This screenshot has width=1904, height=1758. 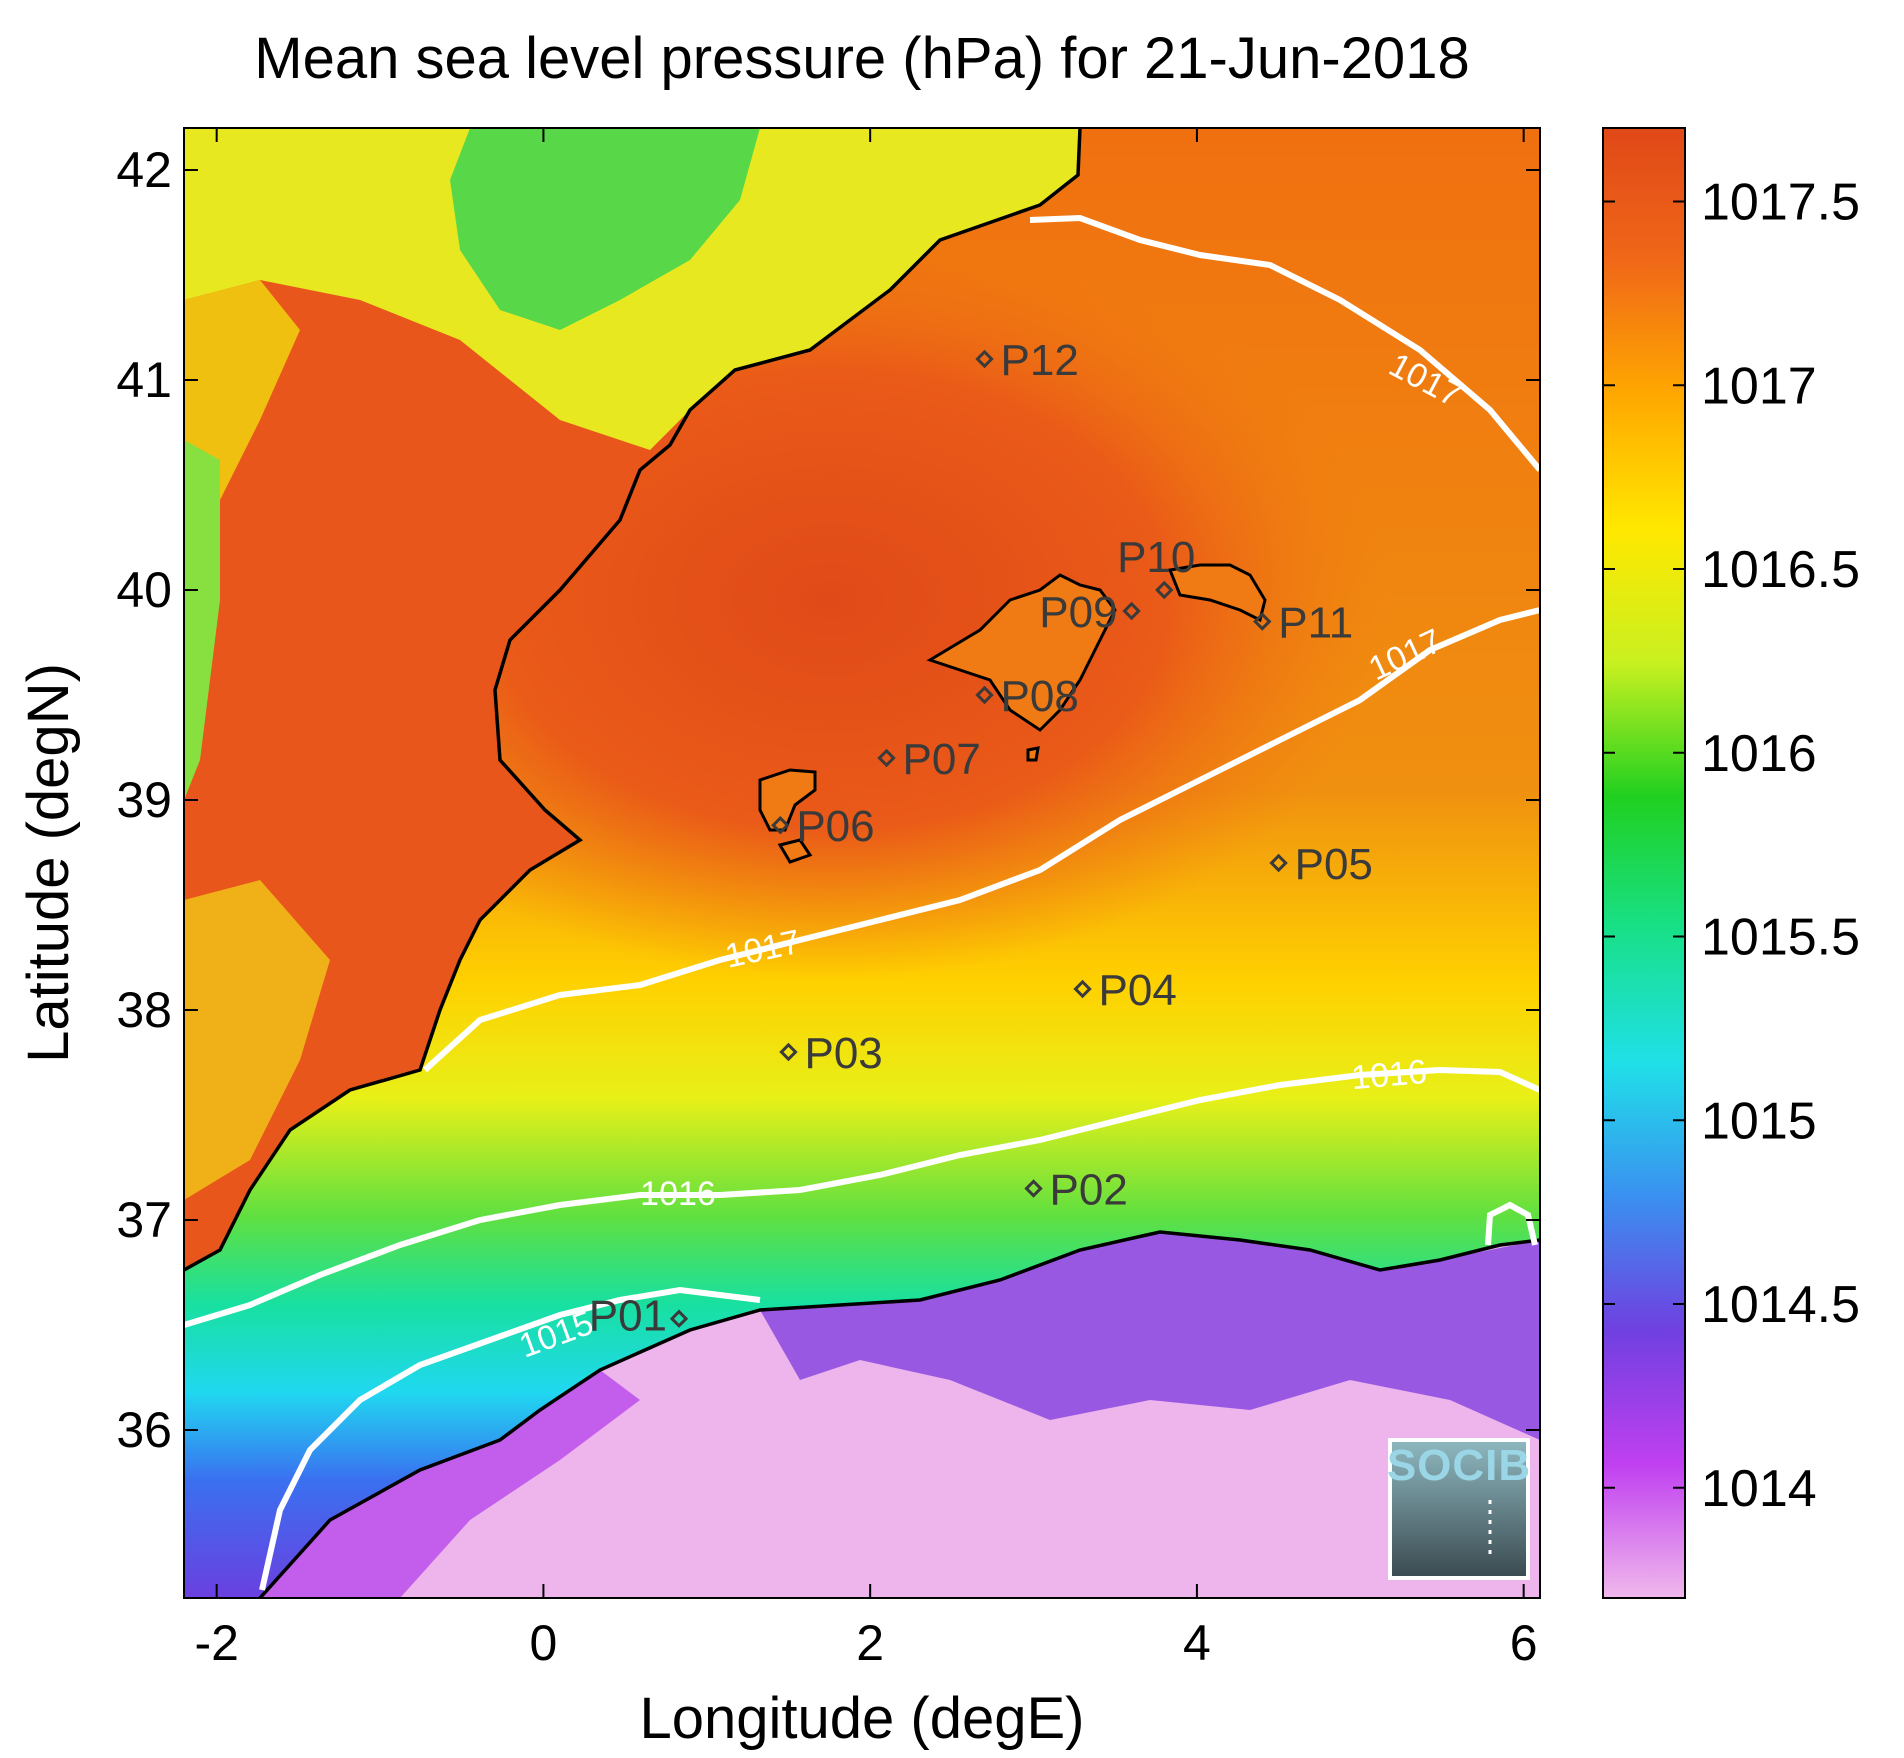 I want to click on coastline-africa, so click(x=899, y=1414).